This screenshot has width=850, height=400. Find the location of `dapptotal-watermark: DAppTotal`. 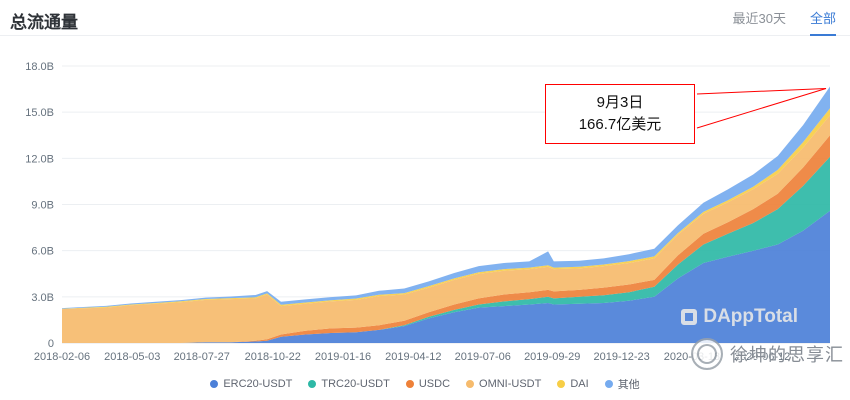

dapptotal-watermark: DAppTotal is located at coordinates (739, 317).